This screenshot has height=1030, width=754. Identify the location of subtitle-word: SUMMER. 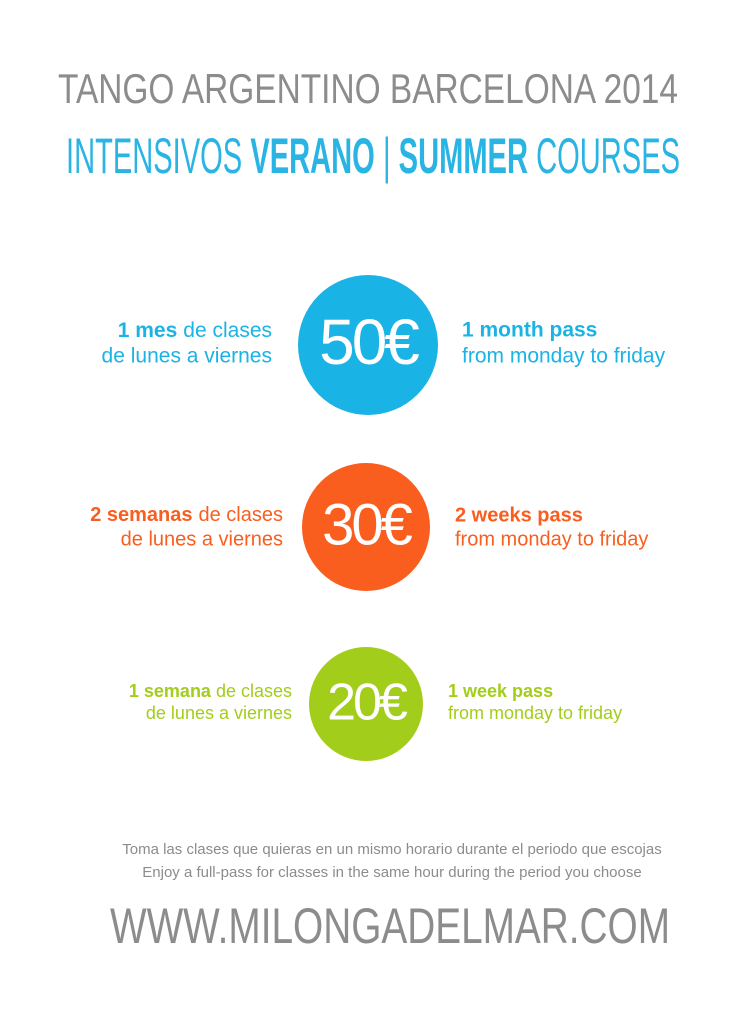
(463, 156).